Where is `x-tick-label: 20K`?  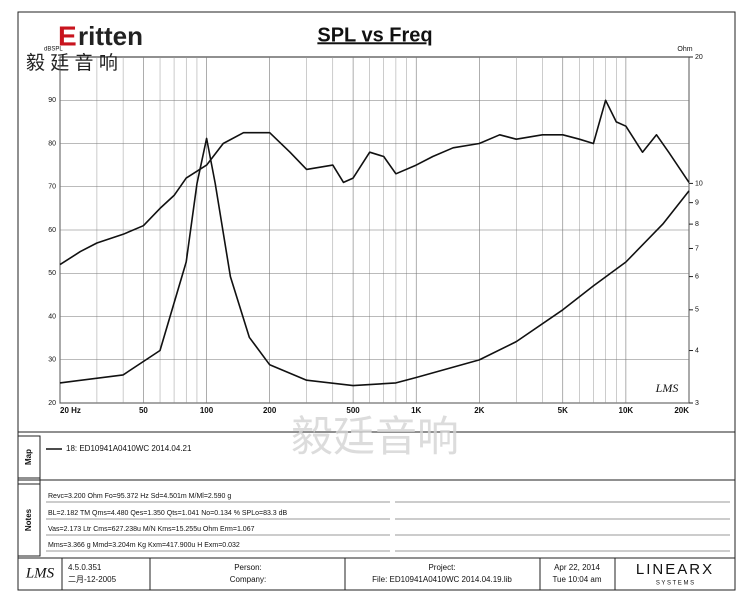 x-tick-label: 20K is located at coordinates (681, 410).